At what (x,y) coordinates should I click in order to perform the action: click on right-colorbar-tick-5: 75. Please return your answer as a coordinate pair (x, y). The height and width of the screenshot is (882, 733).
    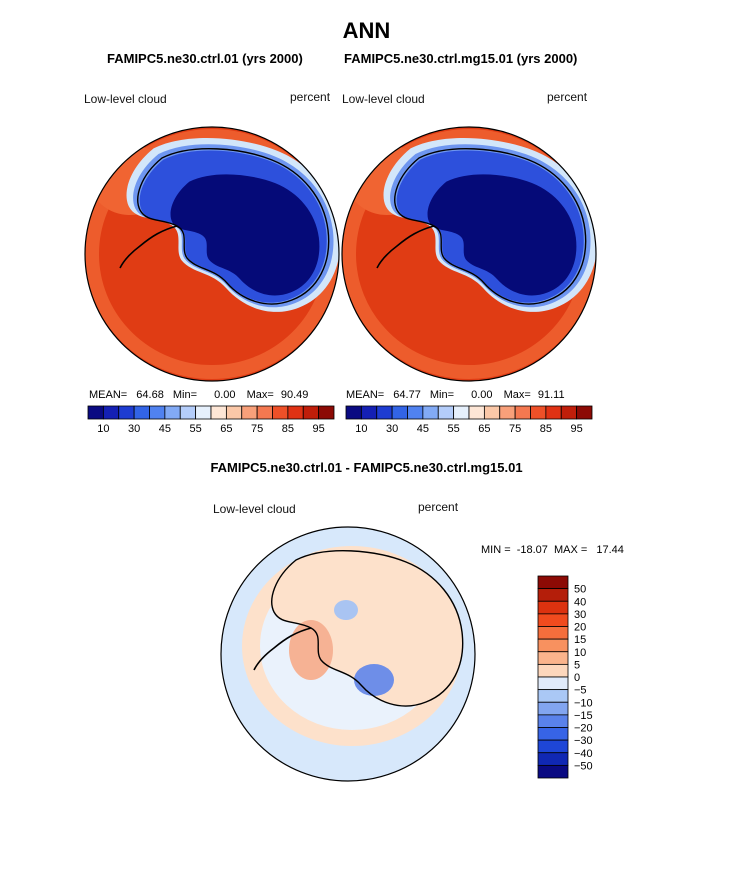
    Looking at the image, I should click on (515, 429).